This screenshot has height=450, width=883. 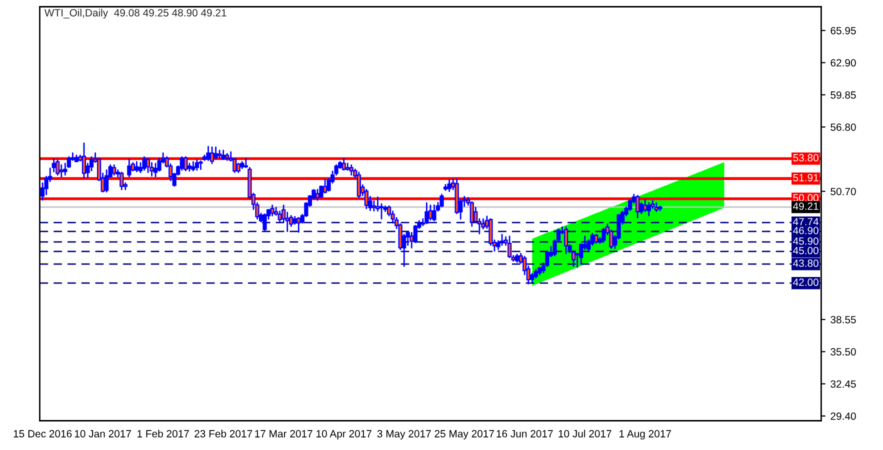 What do you see at coordinates (102, 434) in the screenshot?
I see `x-tick-label: 10 Jan 2017` at bounding box center [102, 434].